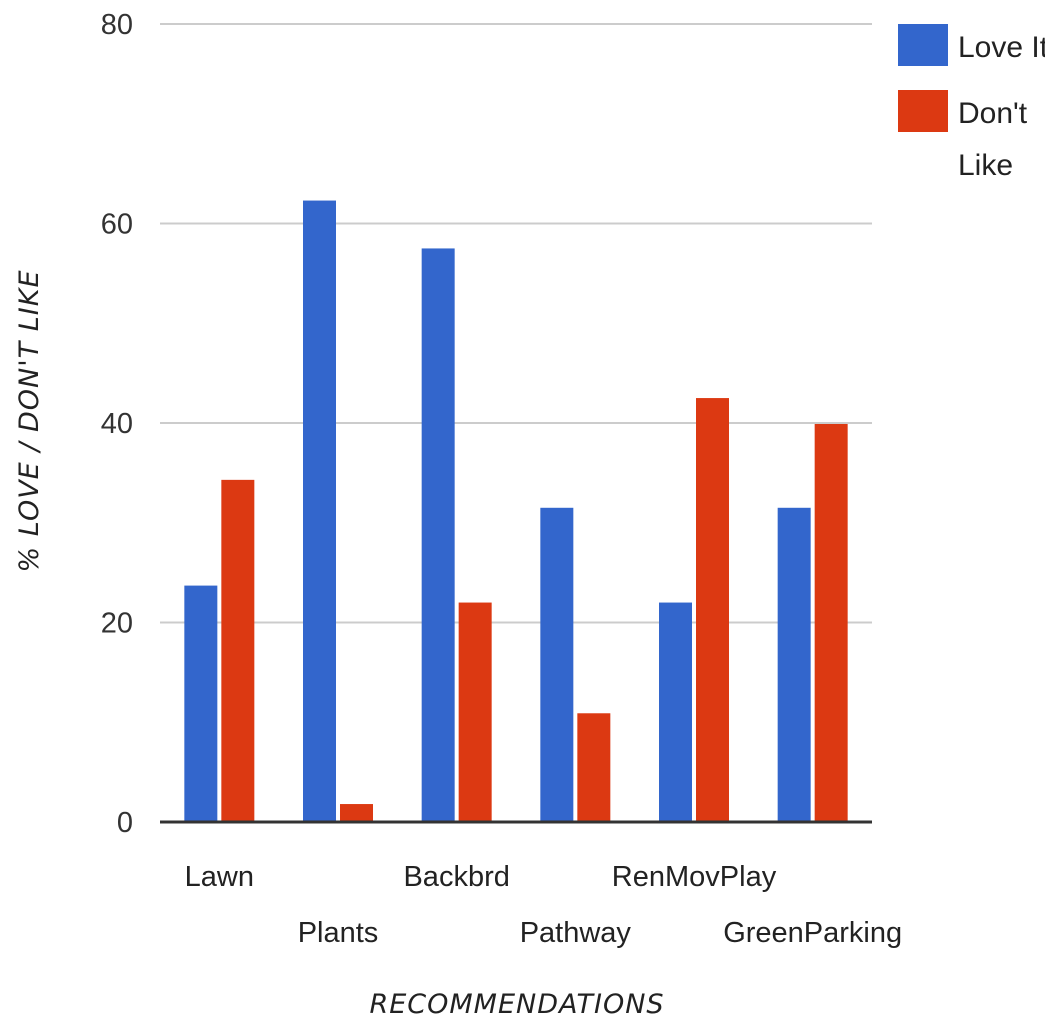 The height and width of the screenshot is (1032, 1045). What do you see at coordinates (29, 420) in the screenshot?
I see `y-axis-title: % LOVE / DON'T LIKE` at bounding box center [29, 420].